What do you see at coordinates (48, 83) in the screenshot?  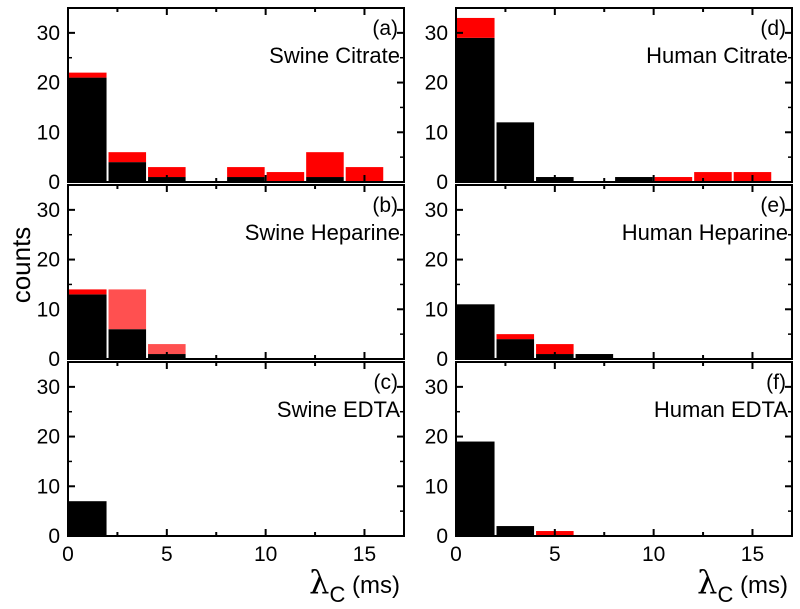 I see `y-tick-label-0-20: 20` at bounding box center [48, 83].